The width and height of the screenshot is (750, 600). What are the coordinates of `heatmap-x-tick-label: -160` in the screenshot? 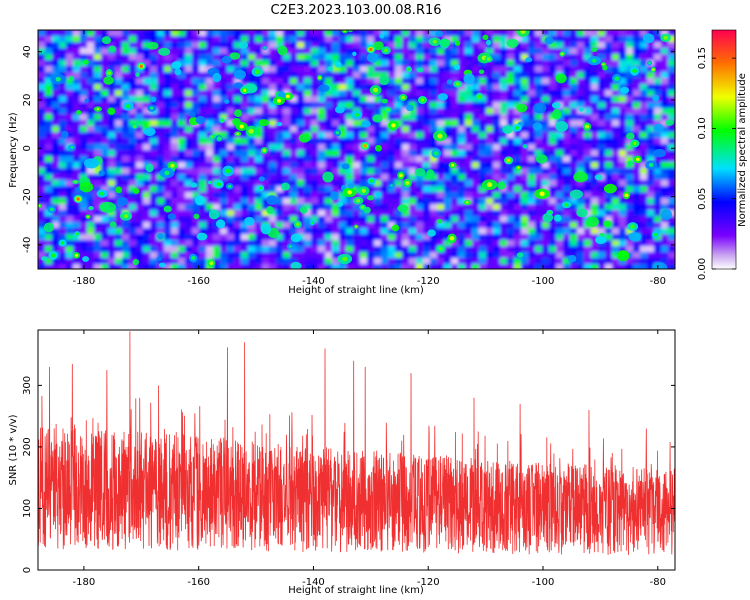 It's located at (198, 281).